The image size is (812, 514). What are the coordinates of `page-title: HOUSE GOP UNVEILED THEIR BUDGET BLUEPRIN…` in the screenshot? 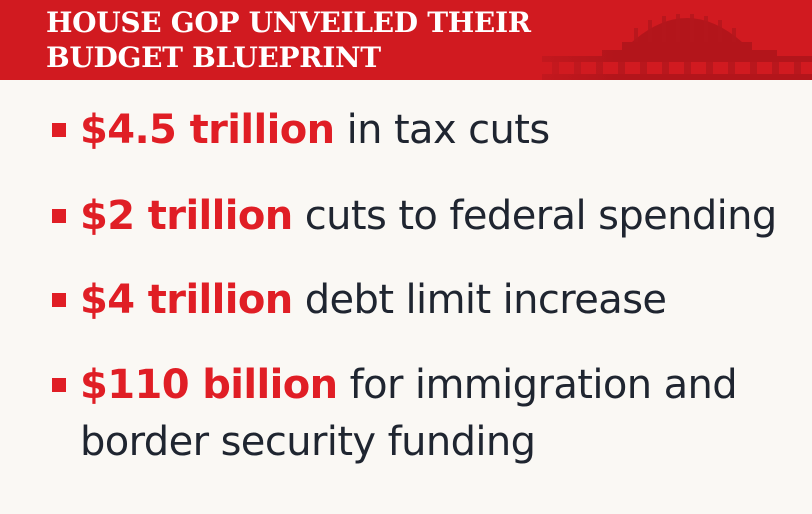 It's located at (288, 40).